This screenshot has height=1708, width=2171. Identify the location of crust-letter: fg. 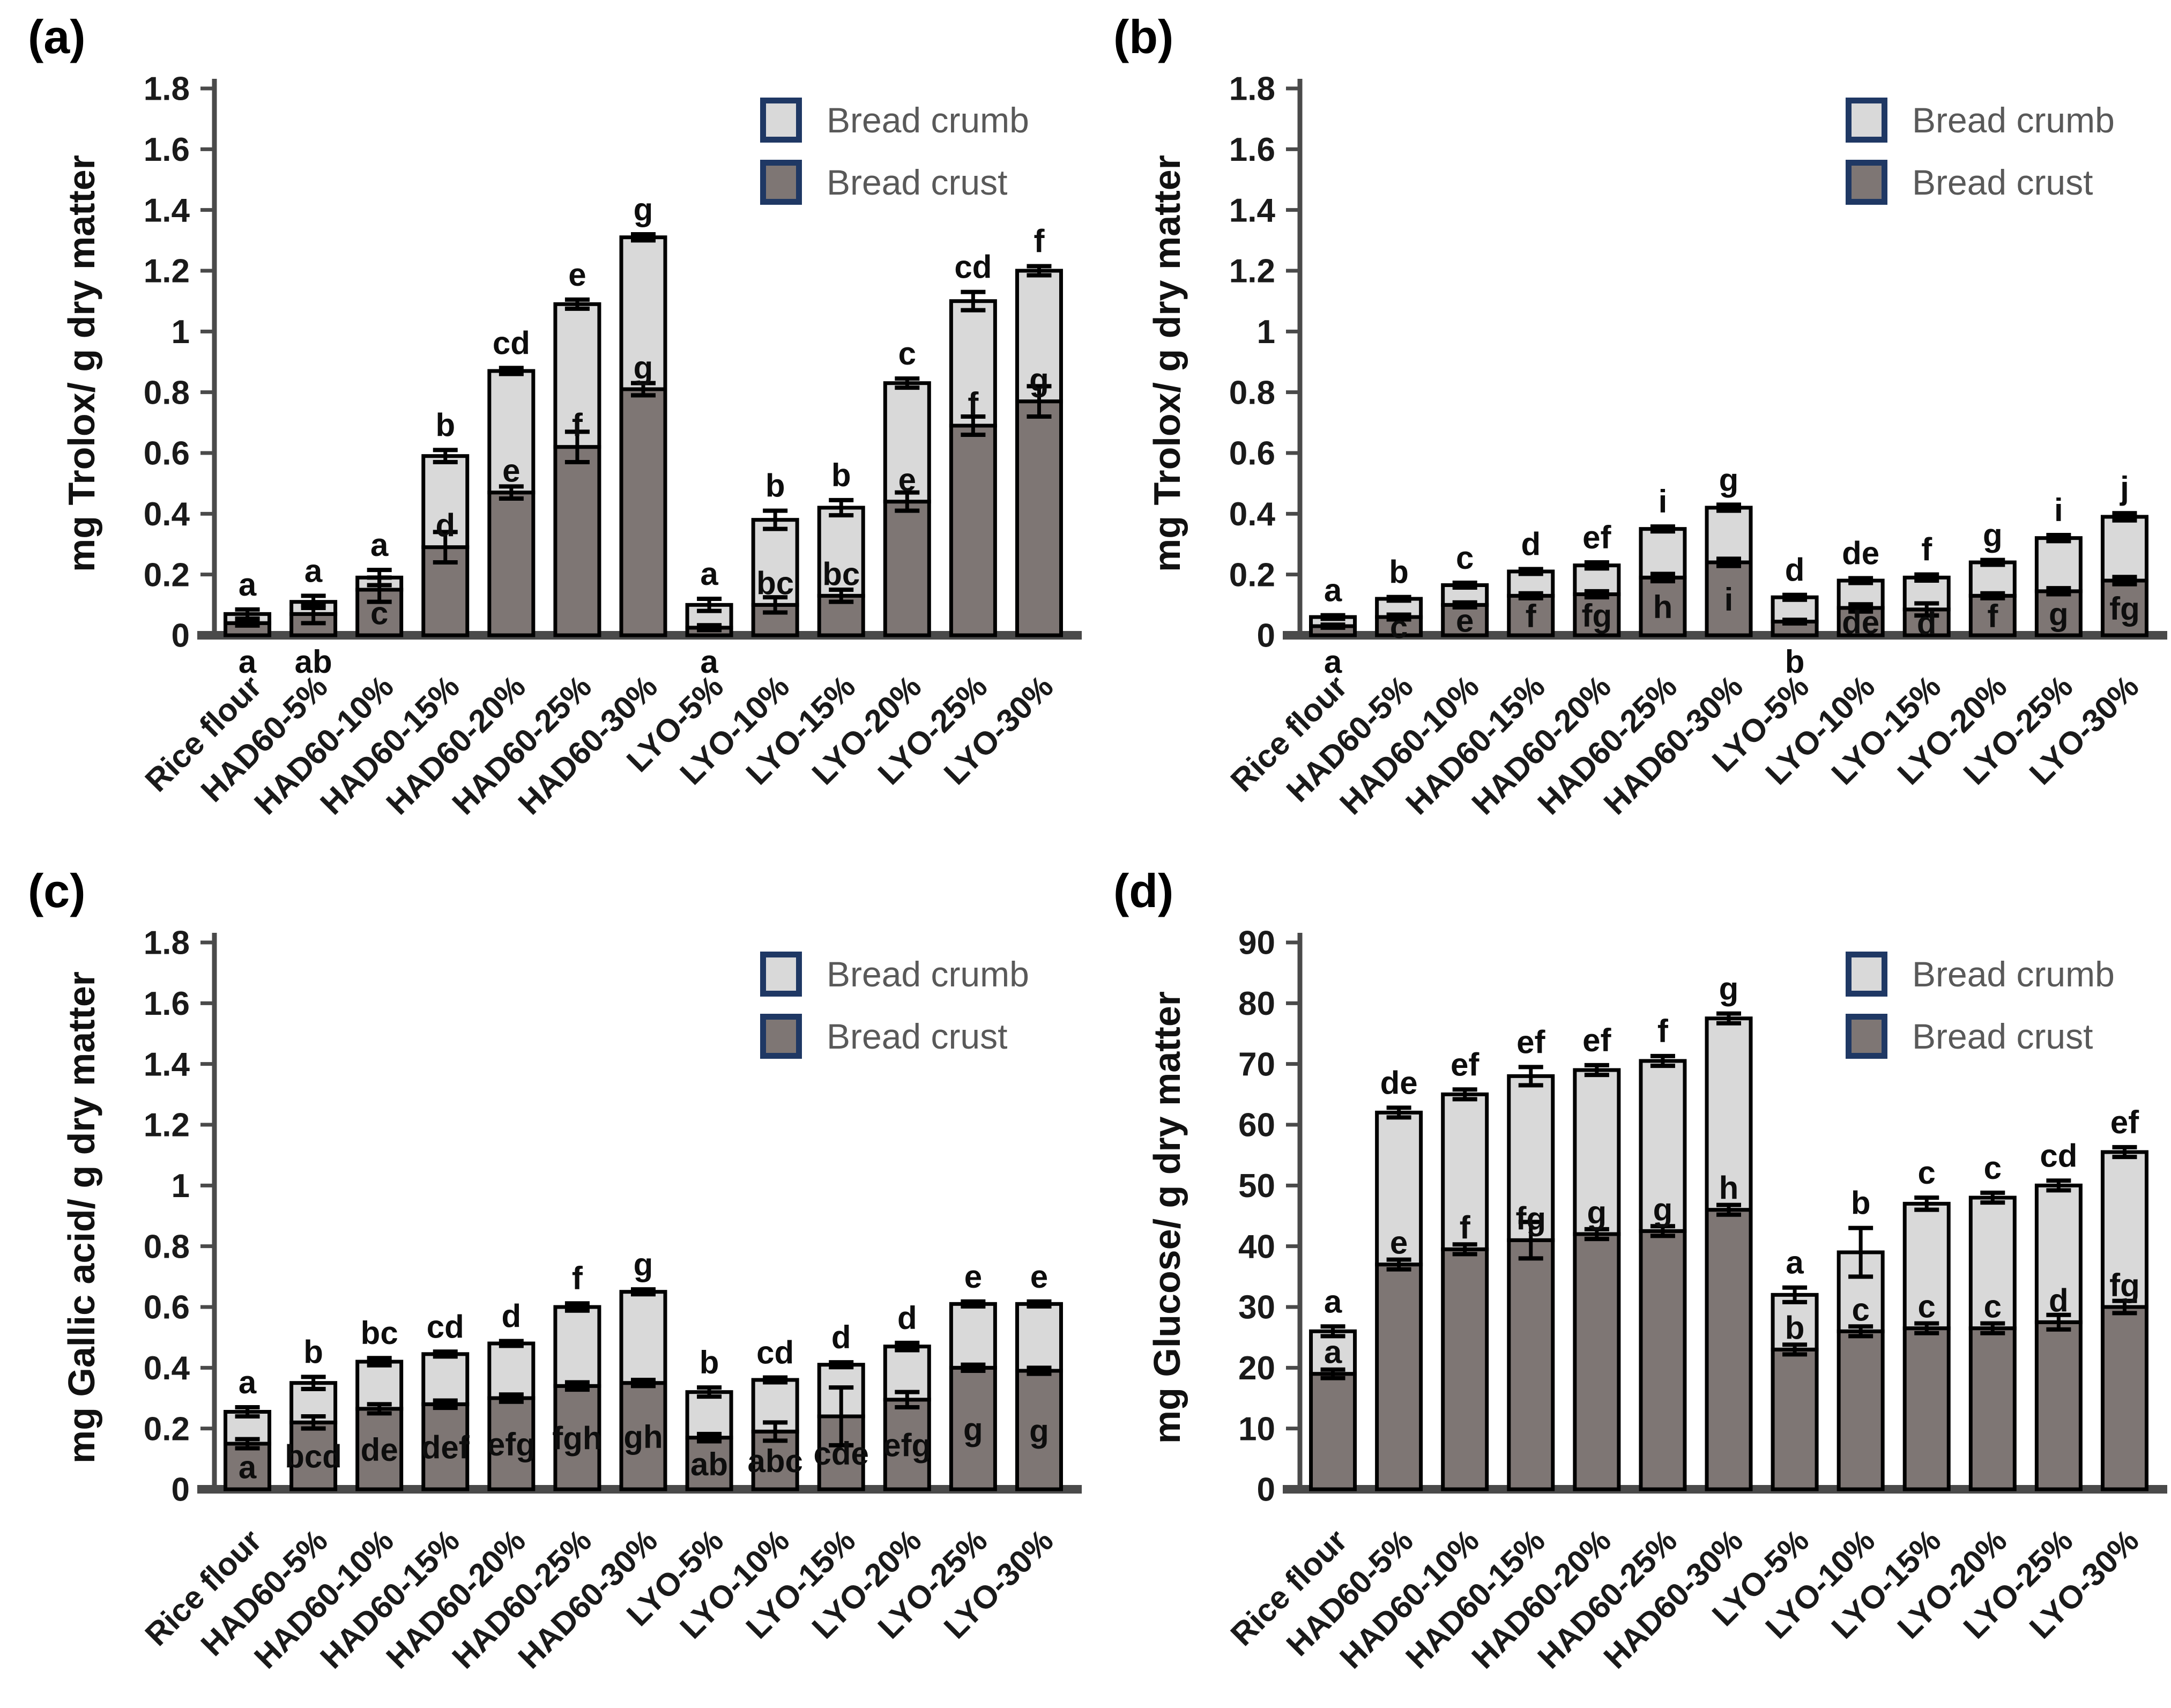
(1597, 616).